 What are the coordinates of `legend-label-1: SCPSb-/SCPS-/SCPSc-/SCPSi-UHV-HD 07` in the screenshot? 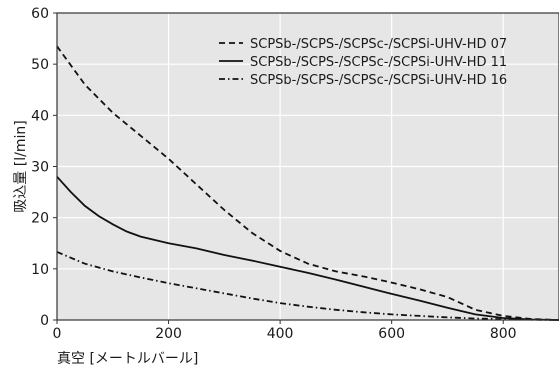 It's located at (378, 44).